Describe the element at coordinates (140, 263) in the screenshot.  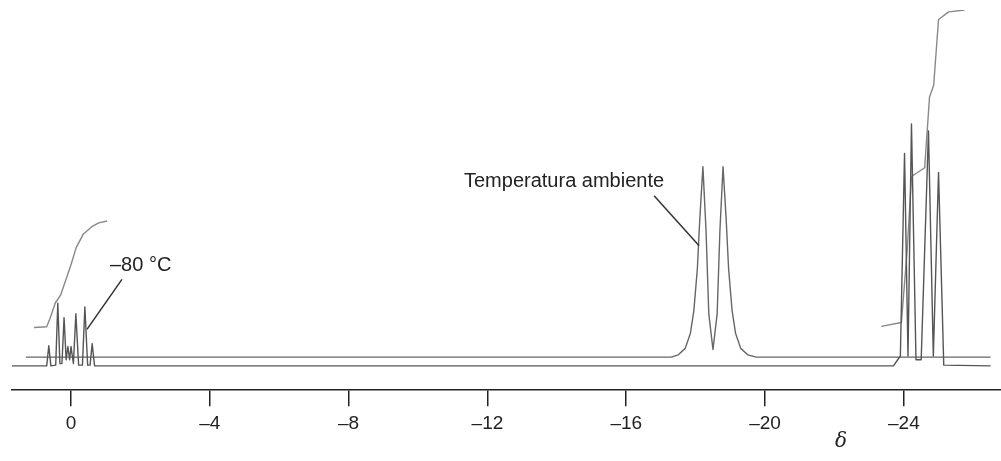
I see `annotation: –80 °C` at that location.